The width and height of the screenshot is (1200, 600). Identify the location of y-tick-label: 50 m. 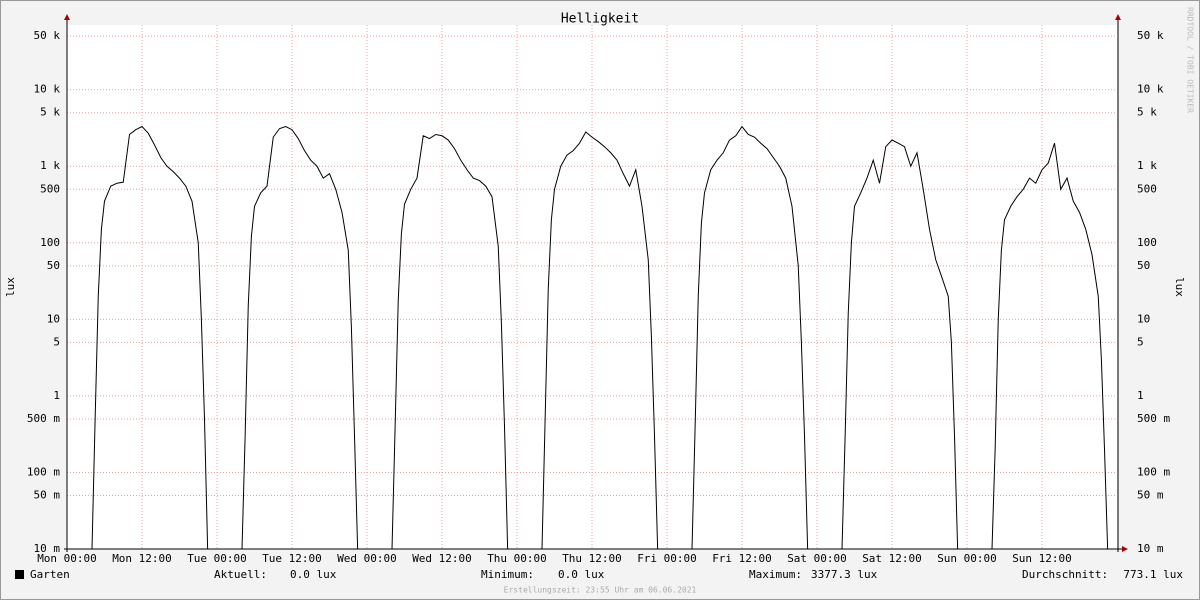
(47, 494).